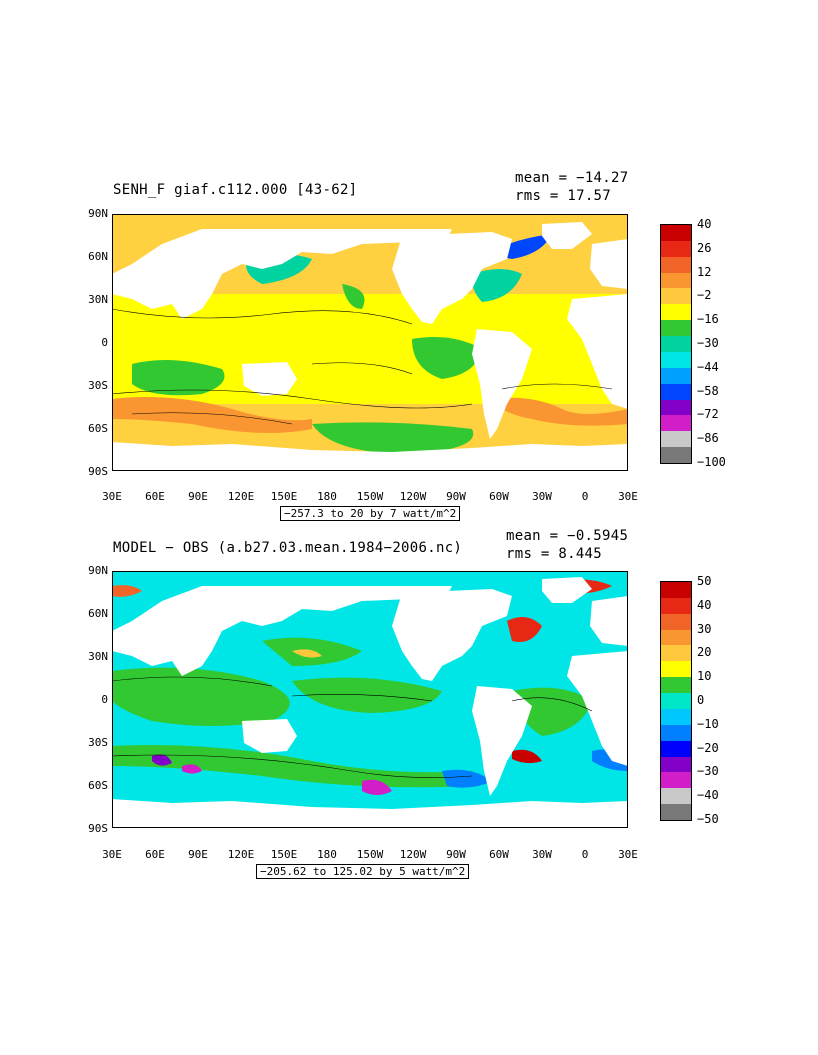 Image resolution: width=818 pixels, height=1055 pixels. I want to click on map-title: SENH_F giaf.c112.000 [43-62], so click(235, 190).